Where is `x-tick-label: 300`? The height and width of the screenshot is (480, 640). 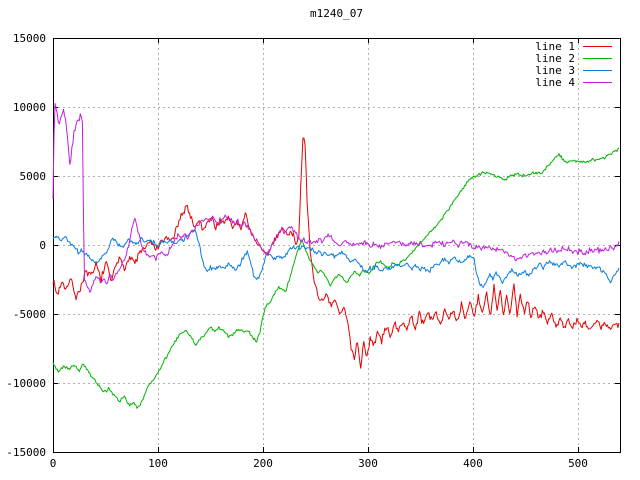
x-tick-label: 300 is located at coordinates (368, 463).